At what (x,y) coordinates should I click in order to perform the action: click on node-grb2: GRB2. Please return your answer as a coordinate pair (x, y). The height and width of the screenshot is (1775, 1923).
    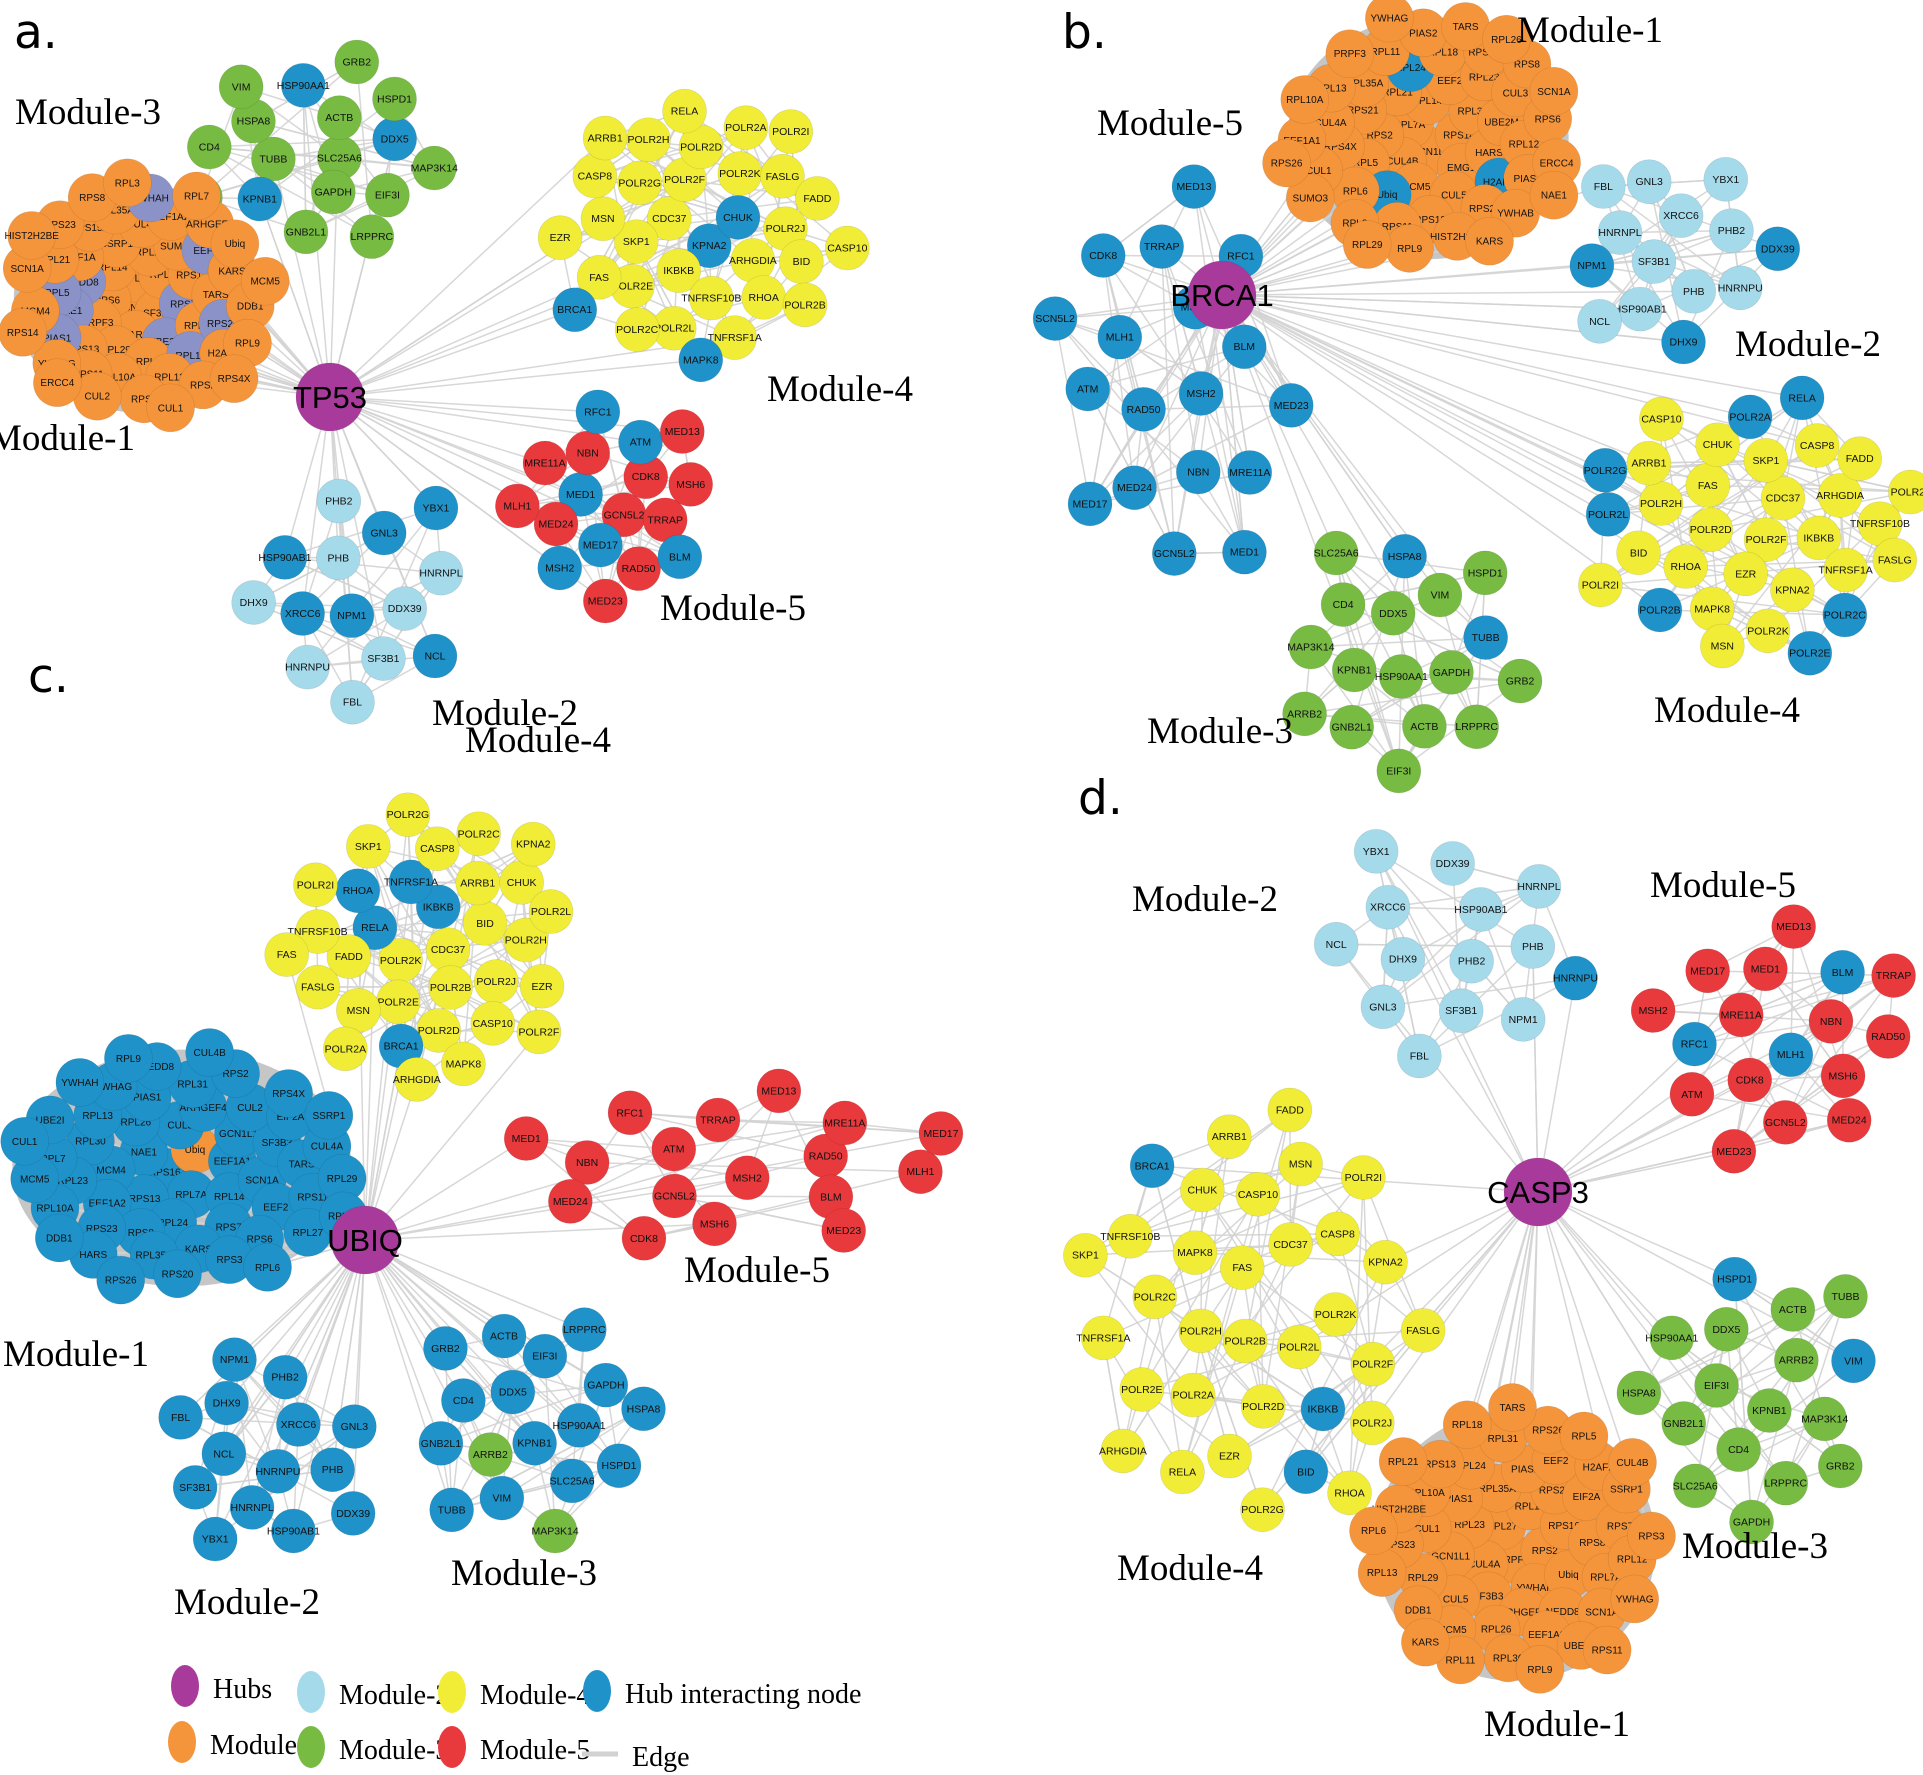
    Looking at the image, I should click on (445, 1348).